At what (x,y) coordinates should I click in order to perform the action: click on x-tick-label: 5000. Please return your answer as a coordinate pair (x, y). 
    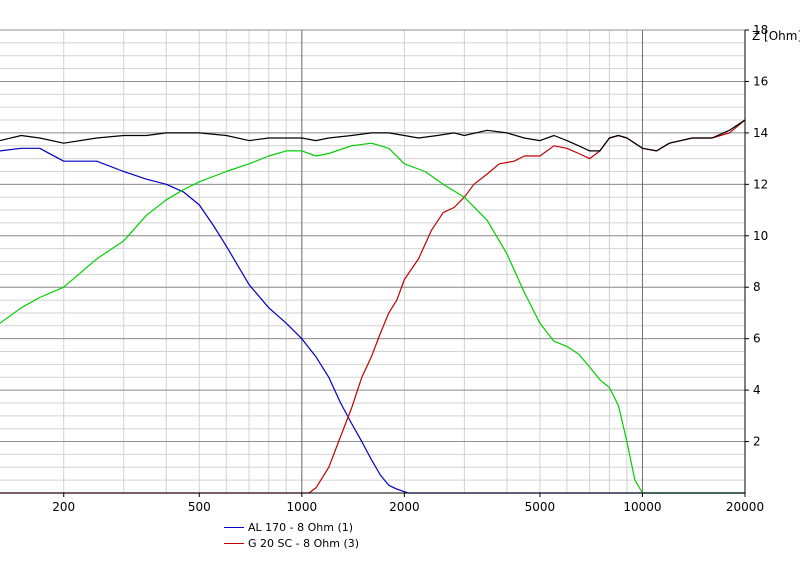
    Looking at the image, I should click on (540, 507).